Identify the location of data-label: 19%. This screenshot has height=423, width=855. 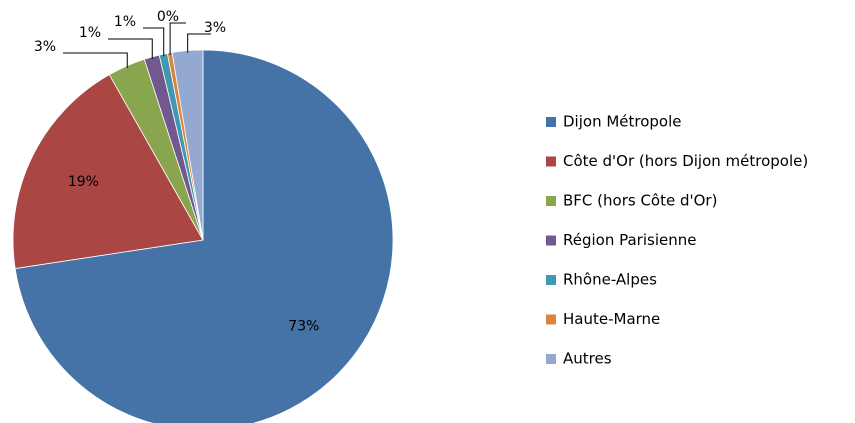
(83, 182).